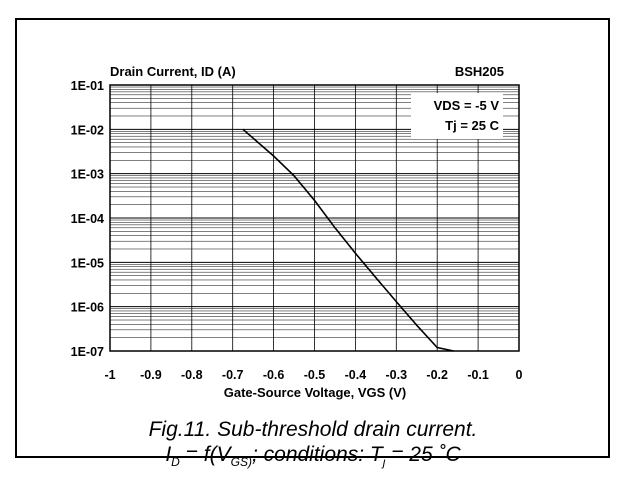 The image size is (626, 479). Describe the element at coordinates (274, 375) in the screenshot. I see `x-tick-label: -0.6` at that location.